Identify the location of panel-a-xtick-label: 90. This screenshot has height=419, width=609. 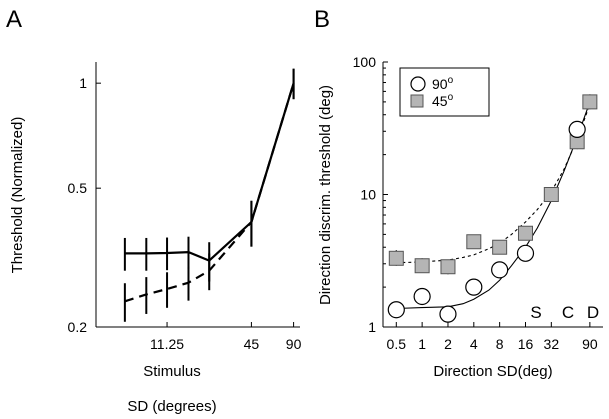
(294, 344).